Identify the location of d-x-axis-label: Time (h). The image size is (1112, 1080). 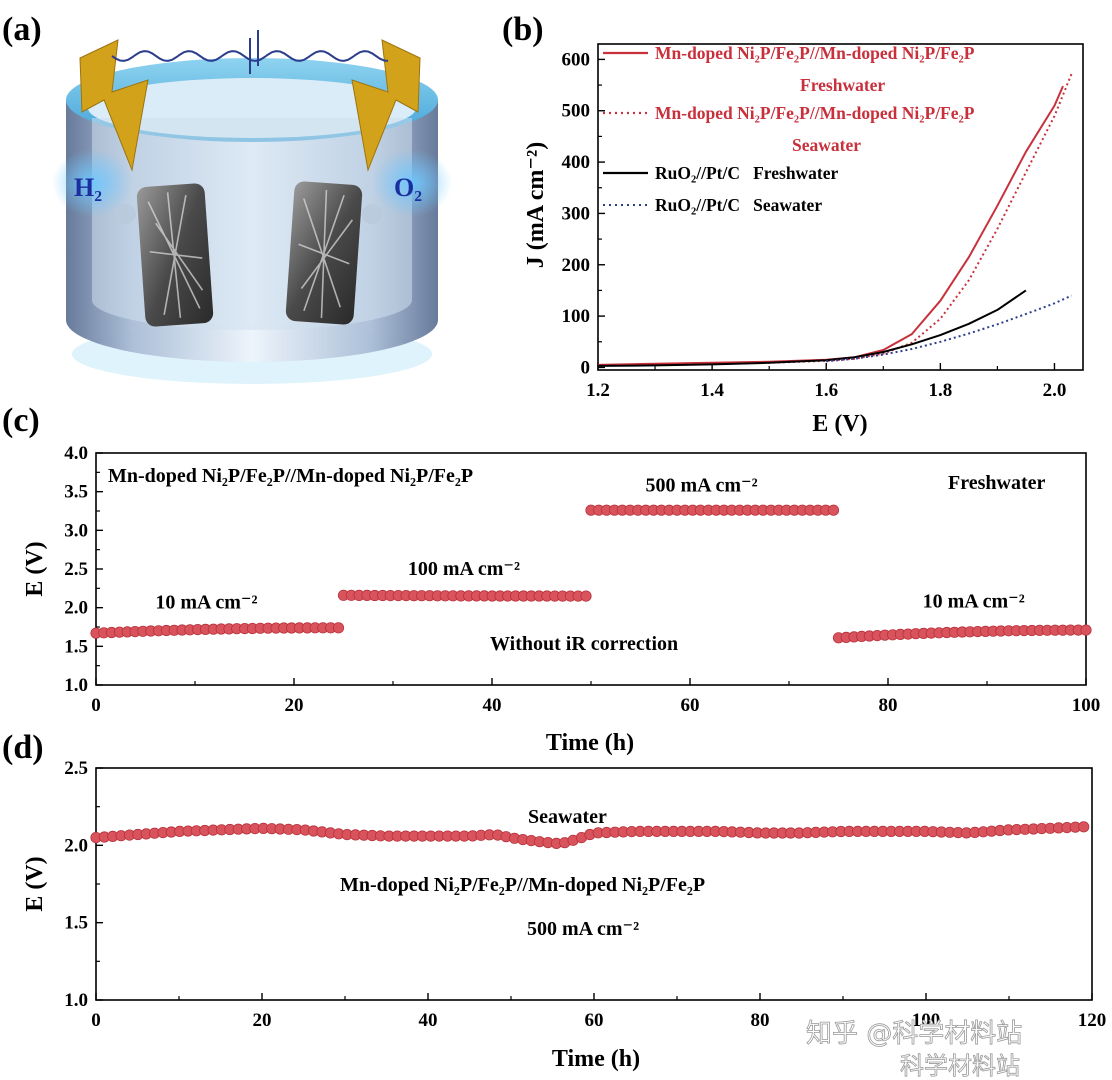
(596, 1059).